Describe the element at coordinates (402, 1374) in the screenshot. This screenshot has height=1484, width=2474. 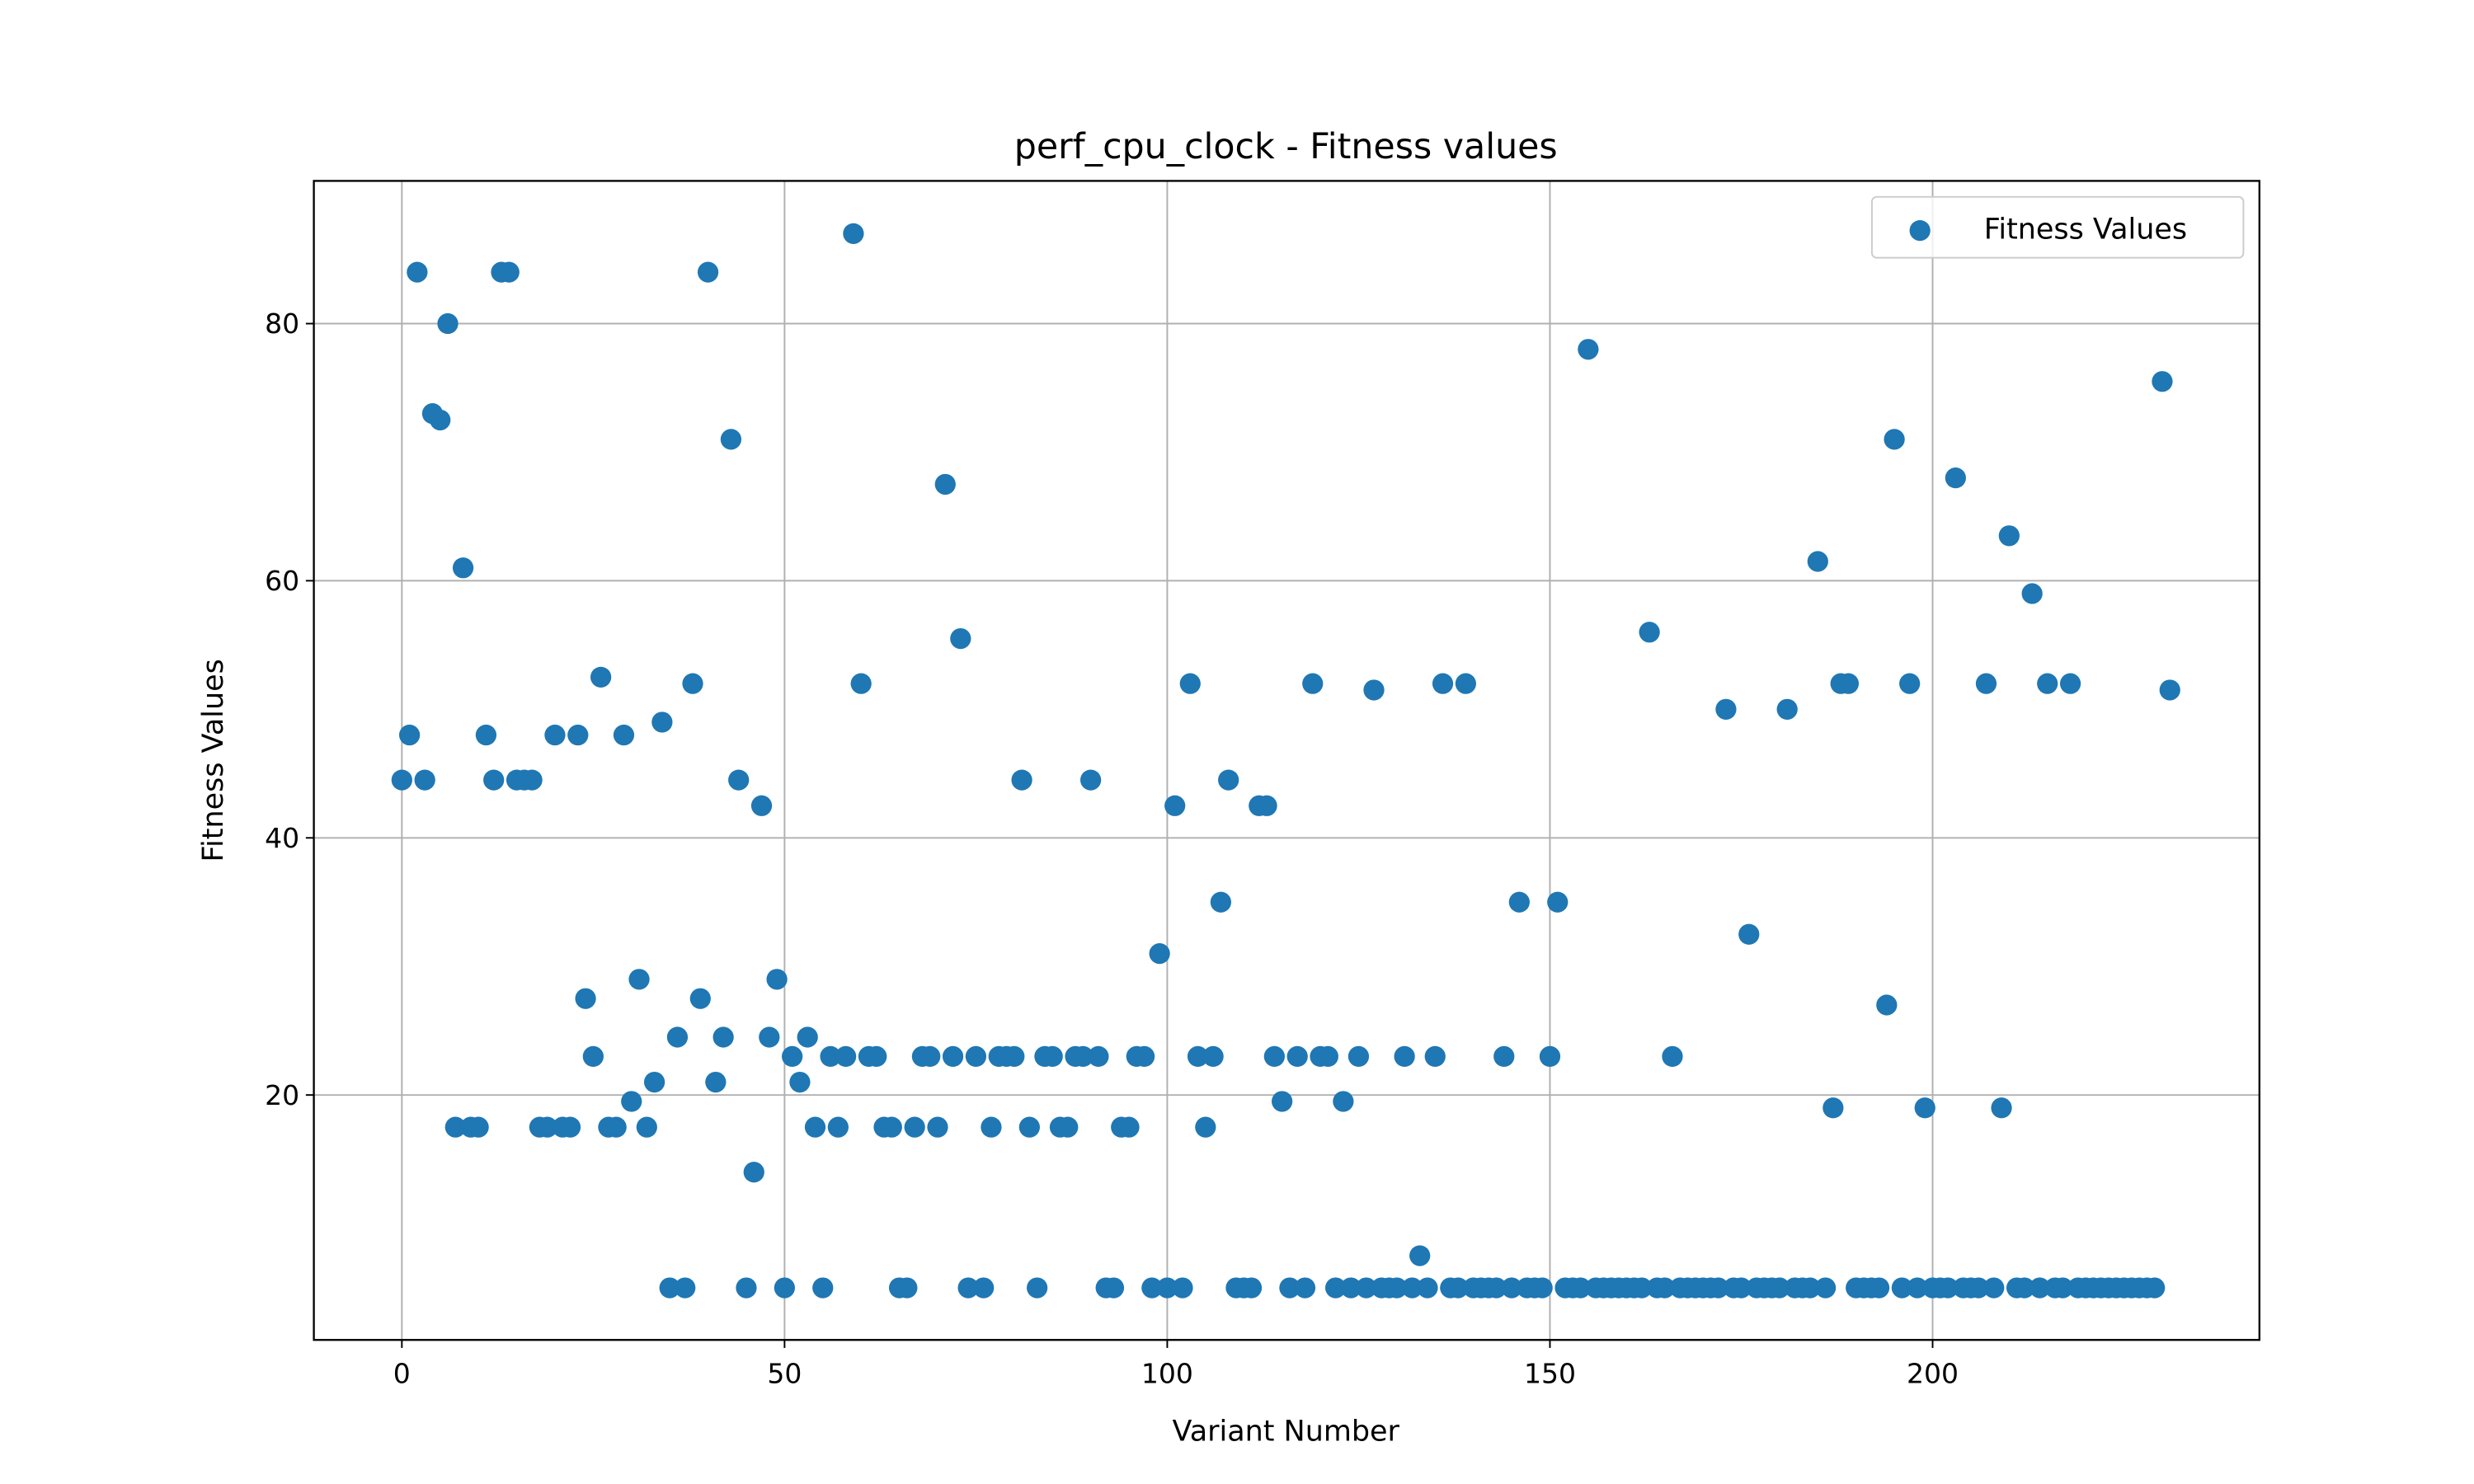
I see `x-tick-label: 0` at that location.